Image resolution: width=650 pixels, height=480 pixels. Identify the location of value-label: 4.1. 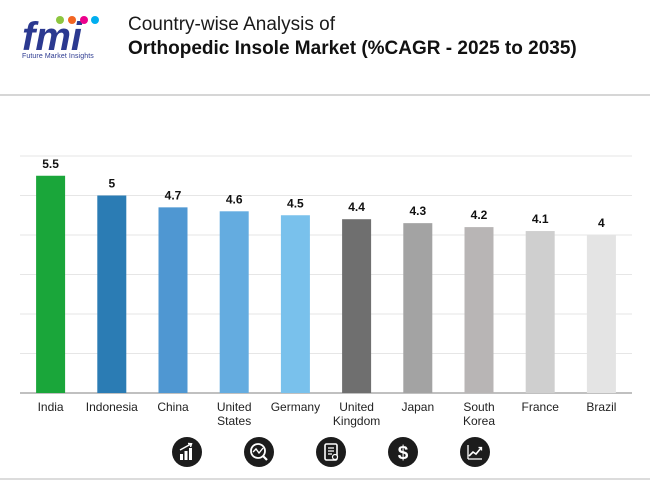
(540, 219).